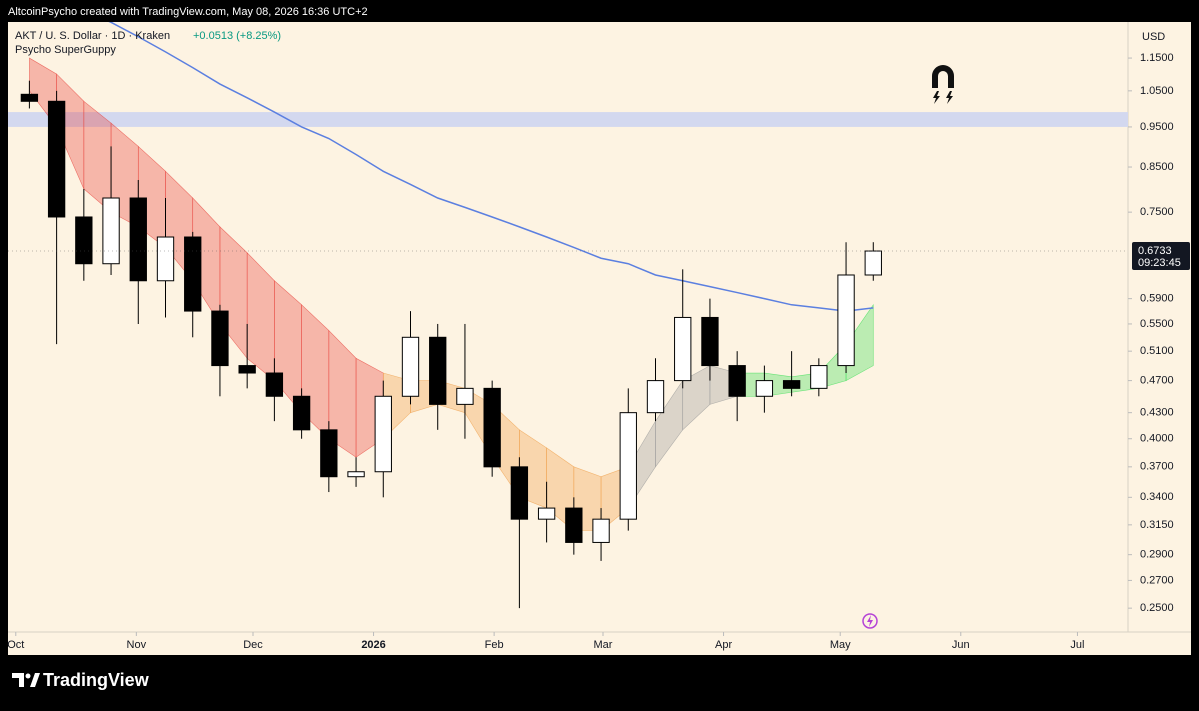  Describe the element at coordinates (1157, 381) in the screenshot. I see `y-tick-label: 0.4700` at that location.